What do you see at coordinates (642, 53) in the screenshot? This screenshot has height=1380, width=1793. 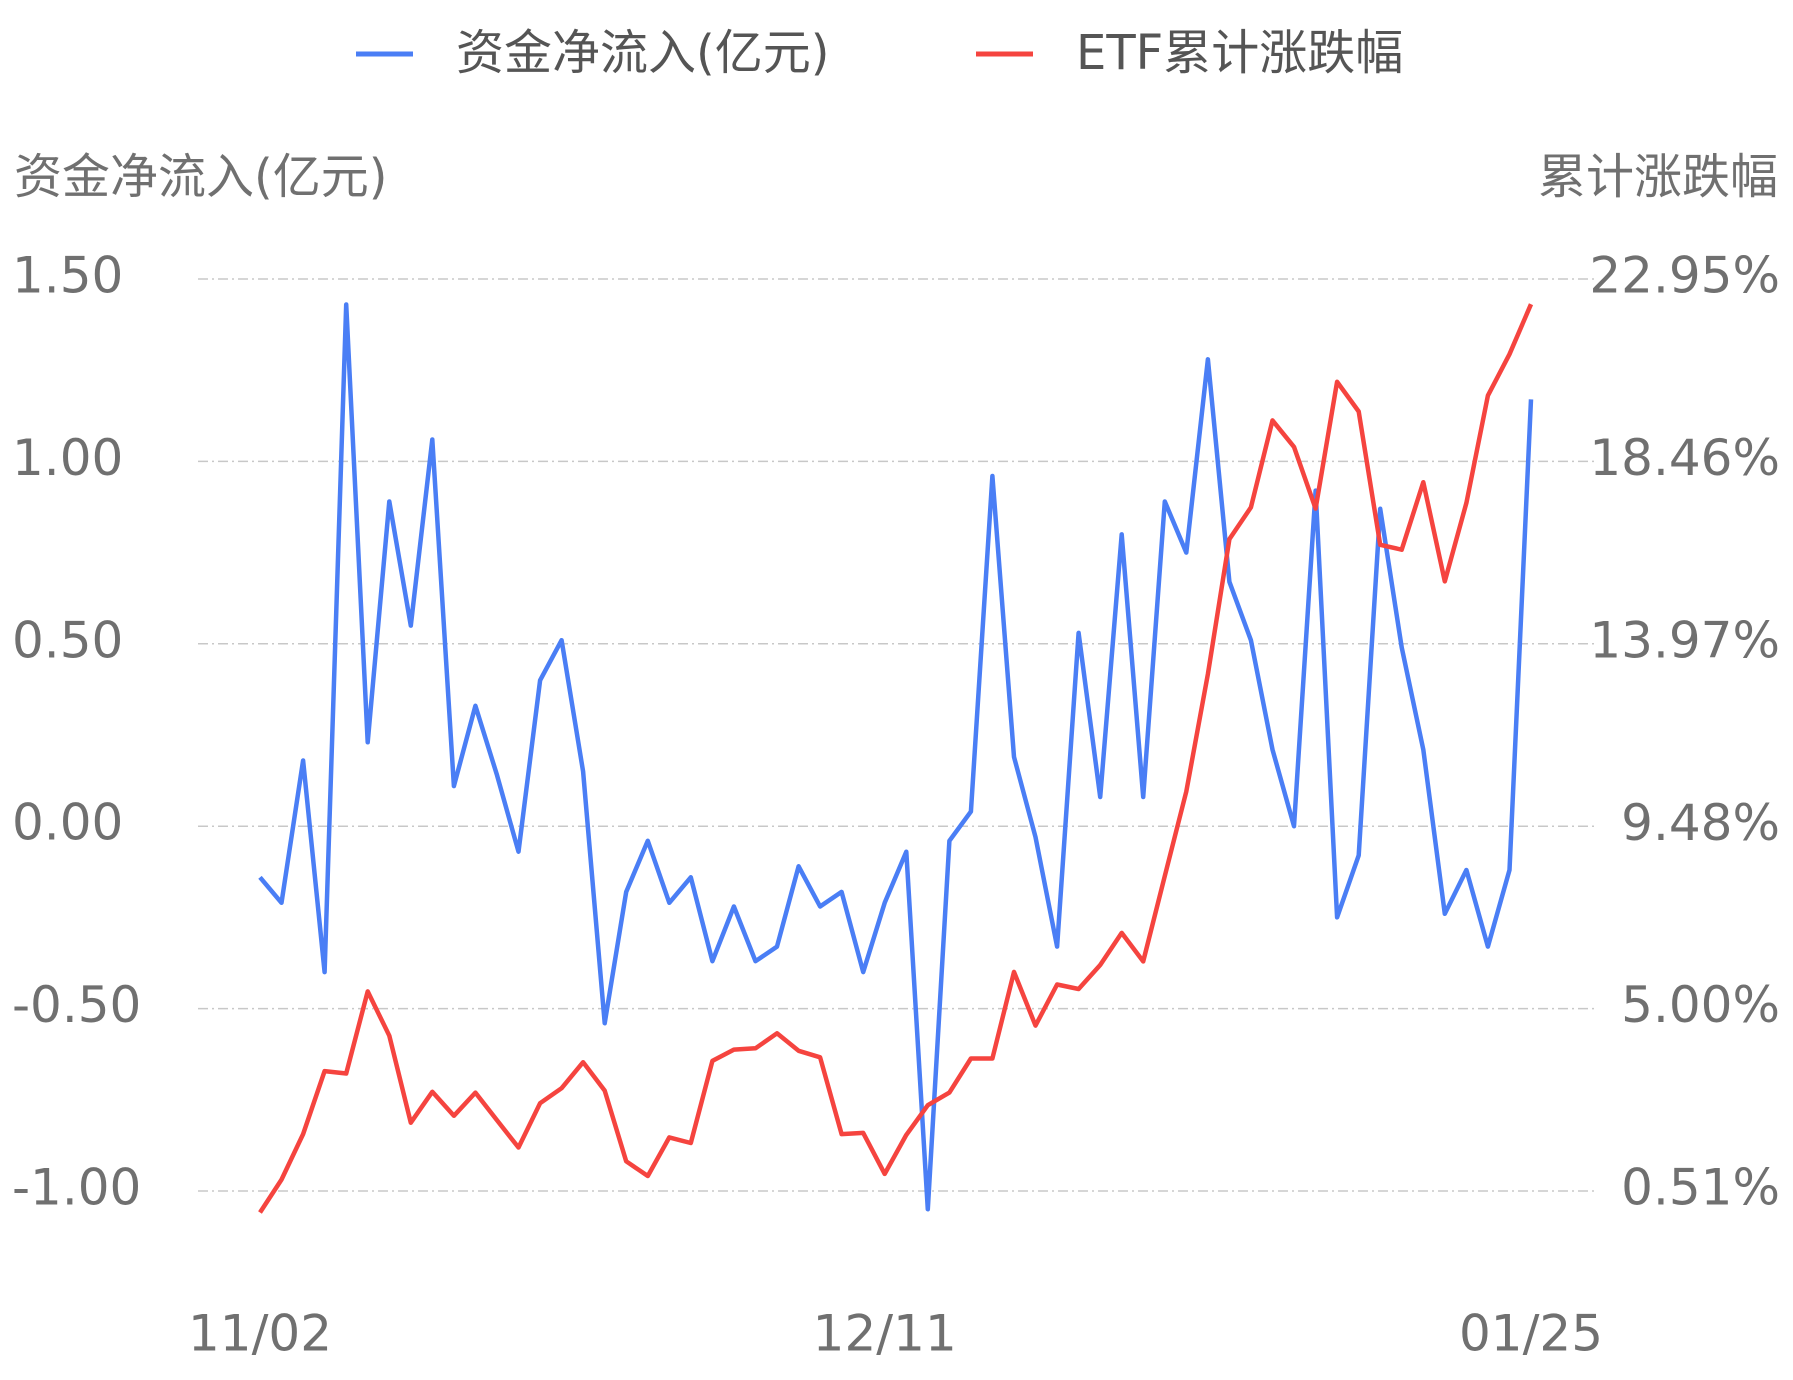 I see `legend-label: 资金净流入(亿元)` at bounding box center [642, 53].